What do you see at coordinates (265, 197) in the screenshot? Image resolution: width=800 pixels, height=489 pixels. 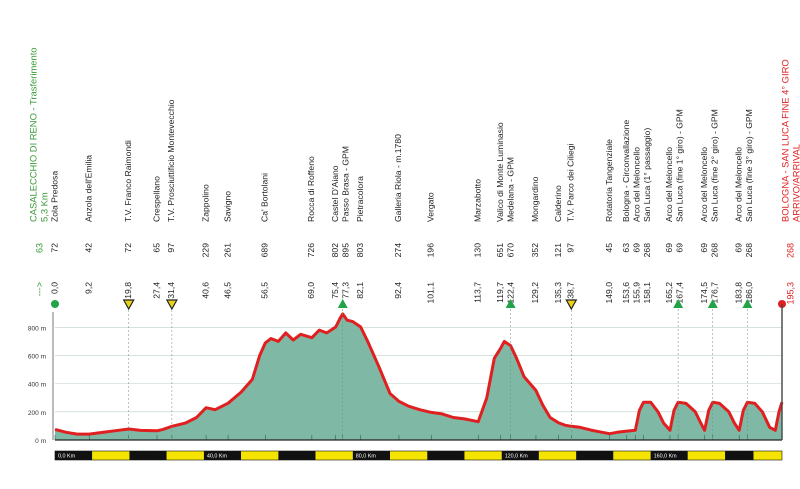 I see `waypoint-name: Ca' Bortolani` at bounding box center [265, 197].